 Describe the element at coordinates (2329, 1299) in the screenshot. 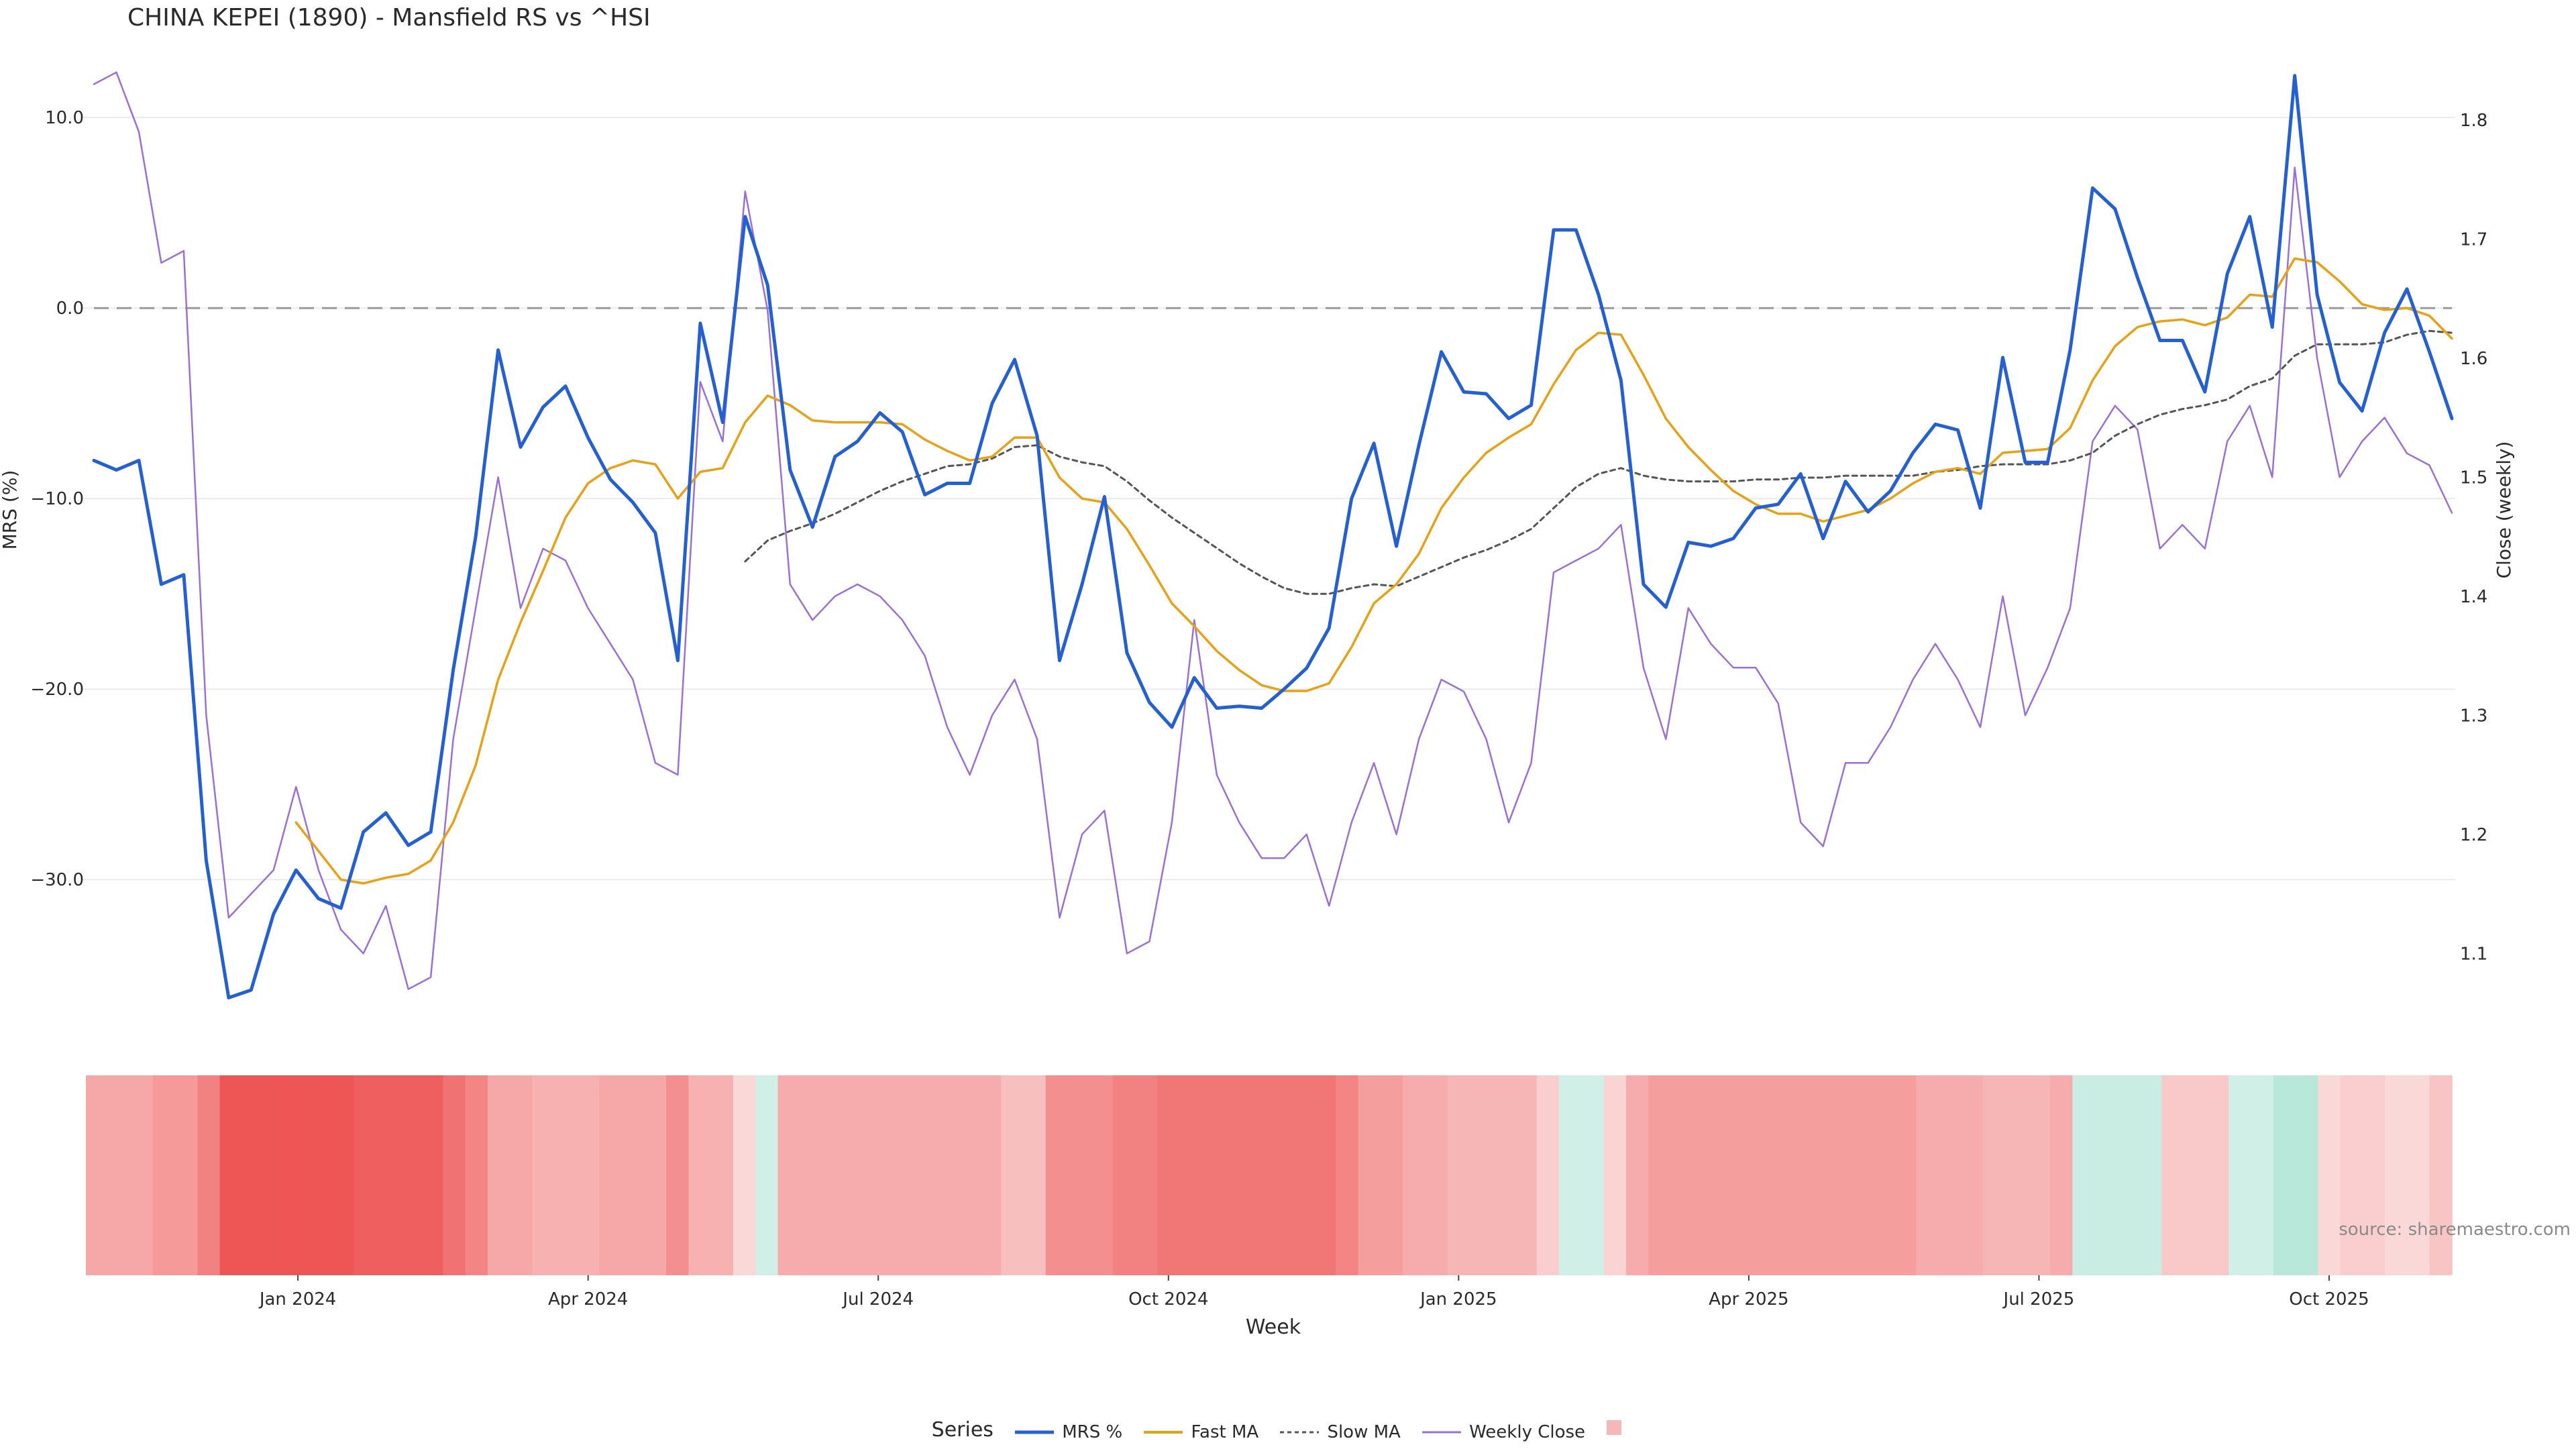

I see `x-tick-label: Oct 2025` at that location.